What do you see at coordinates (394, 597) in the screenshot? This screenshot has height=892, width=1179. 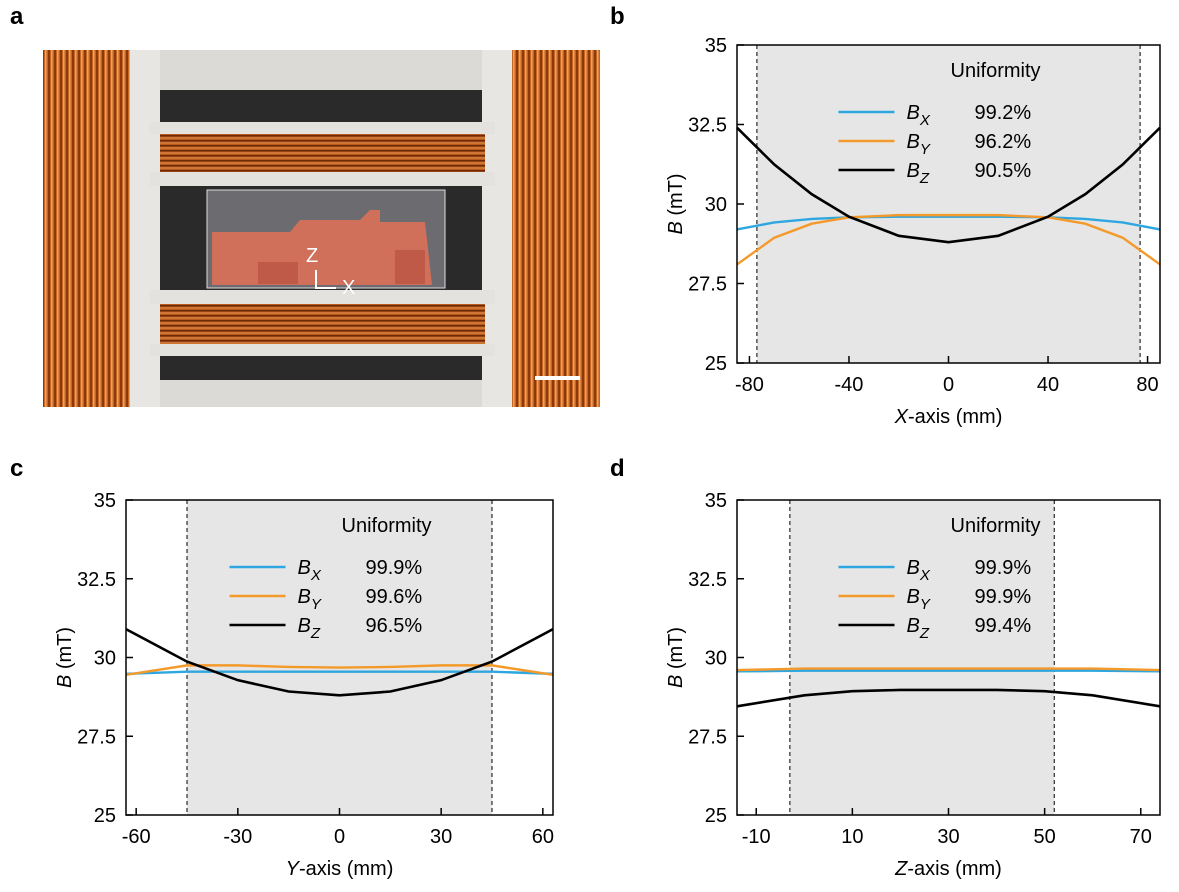 I see `uniformity-label: 99.6%` at bounding box center [394, 597].